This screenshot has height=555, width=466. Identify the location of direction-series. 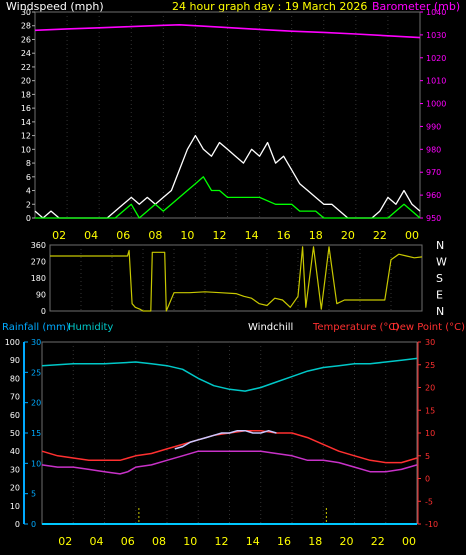
(236, 279).